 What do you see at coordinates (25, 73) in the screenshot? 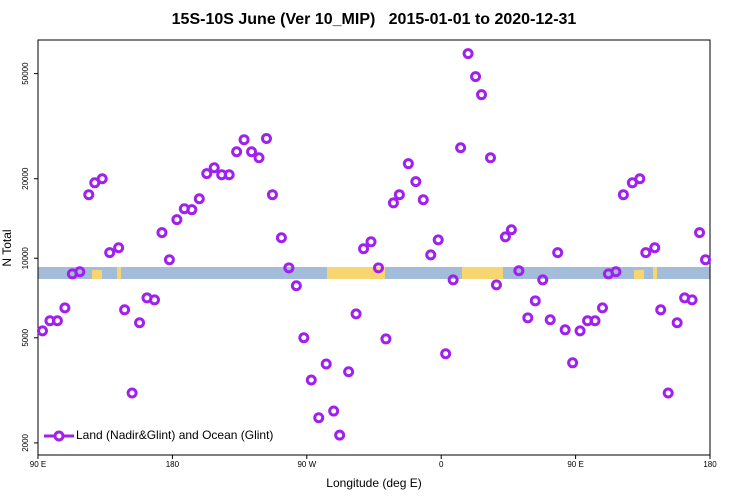
I see `y-tick-label: 50000` at bounding box center [25, 73].